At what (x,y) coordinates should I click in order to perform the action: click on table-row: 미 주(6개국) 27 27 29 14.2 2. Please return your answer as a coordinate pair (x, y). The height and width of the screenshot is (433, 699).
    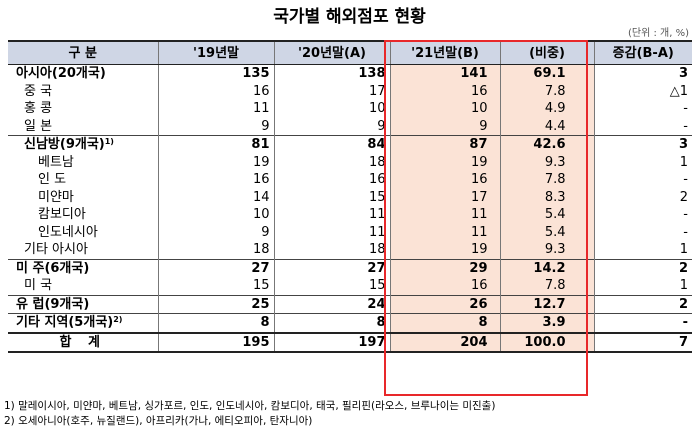
    Looking at the image, I should click on (350, 268).